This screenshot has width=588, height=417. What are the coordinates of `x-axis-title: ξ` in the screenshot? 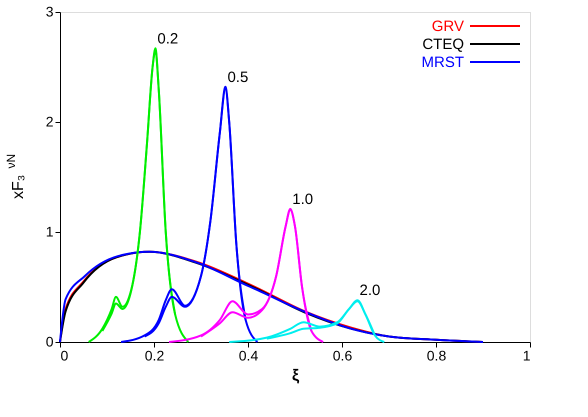 It's located at (296, 376).